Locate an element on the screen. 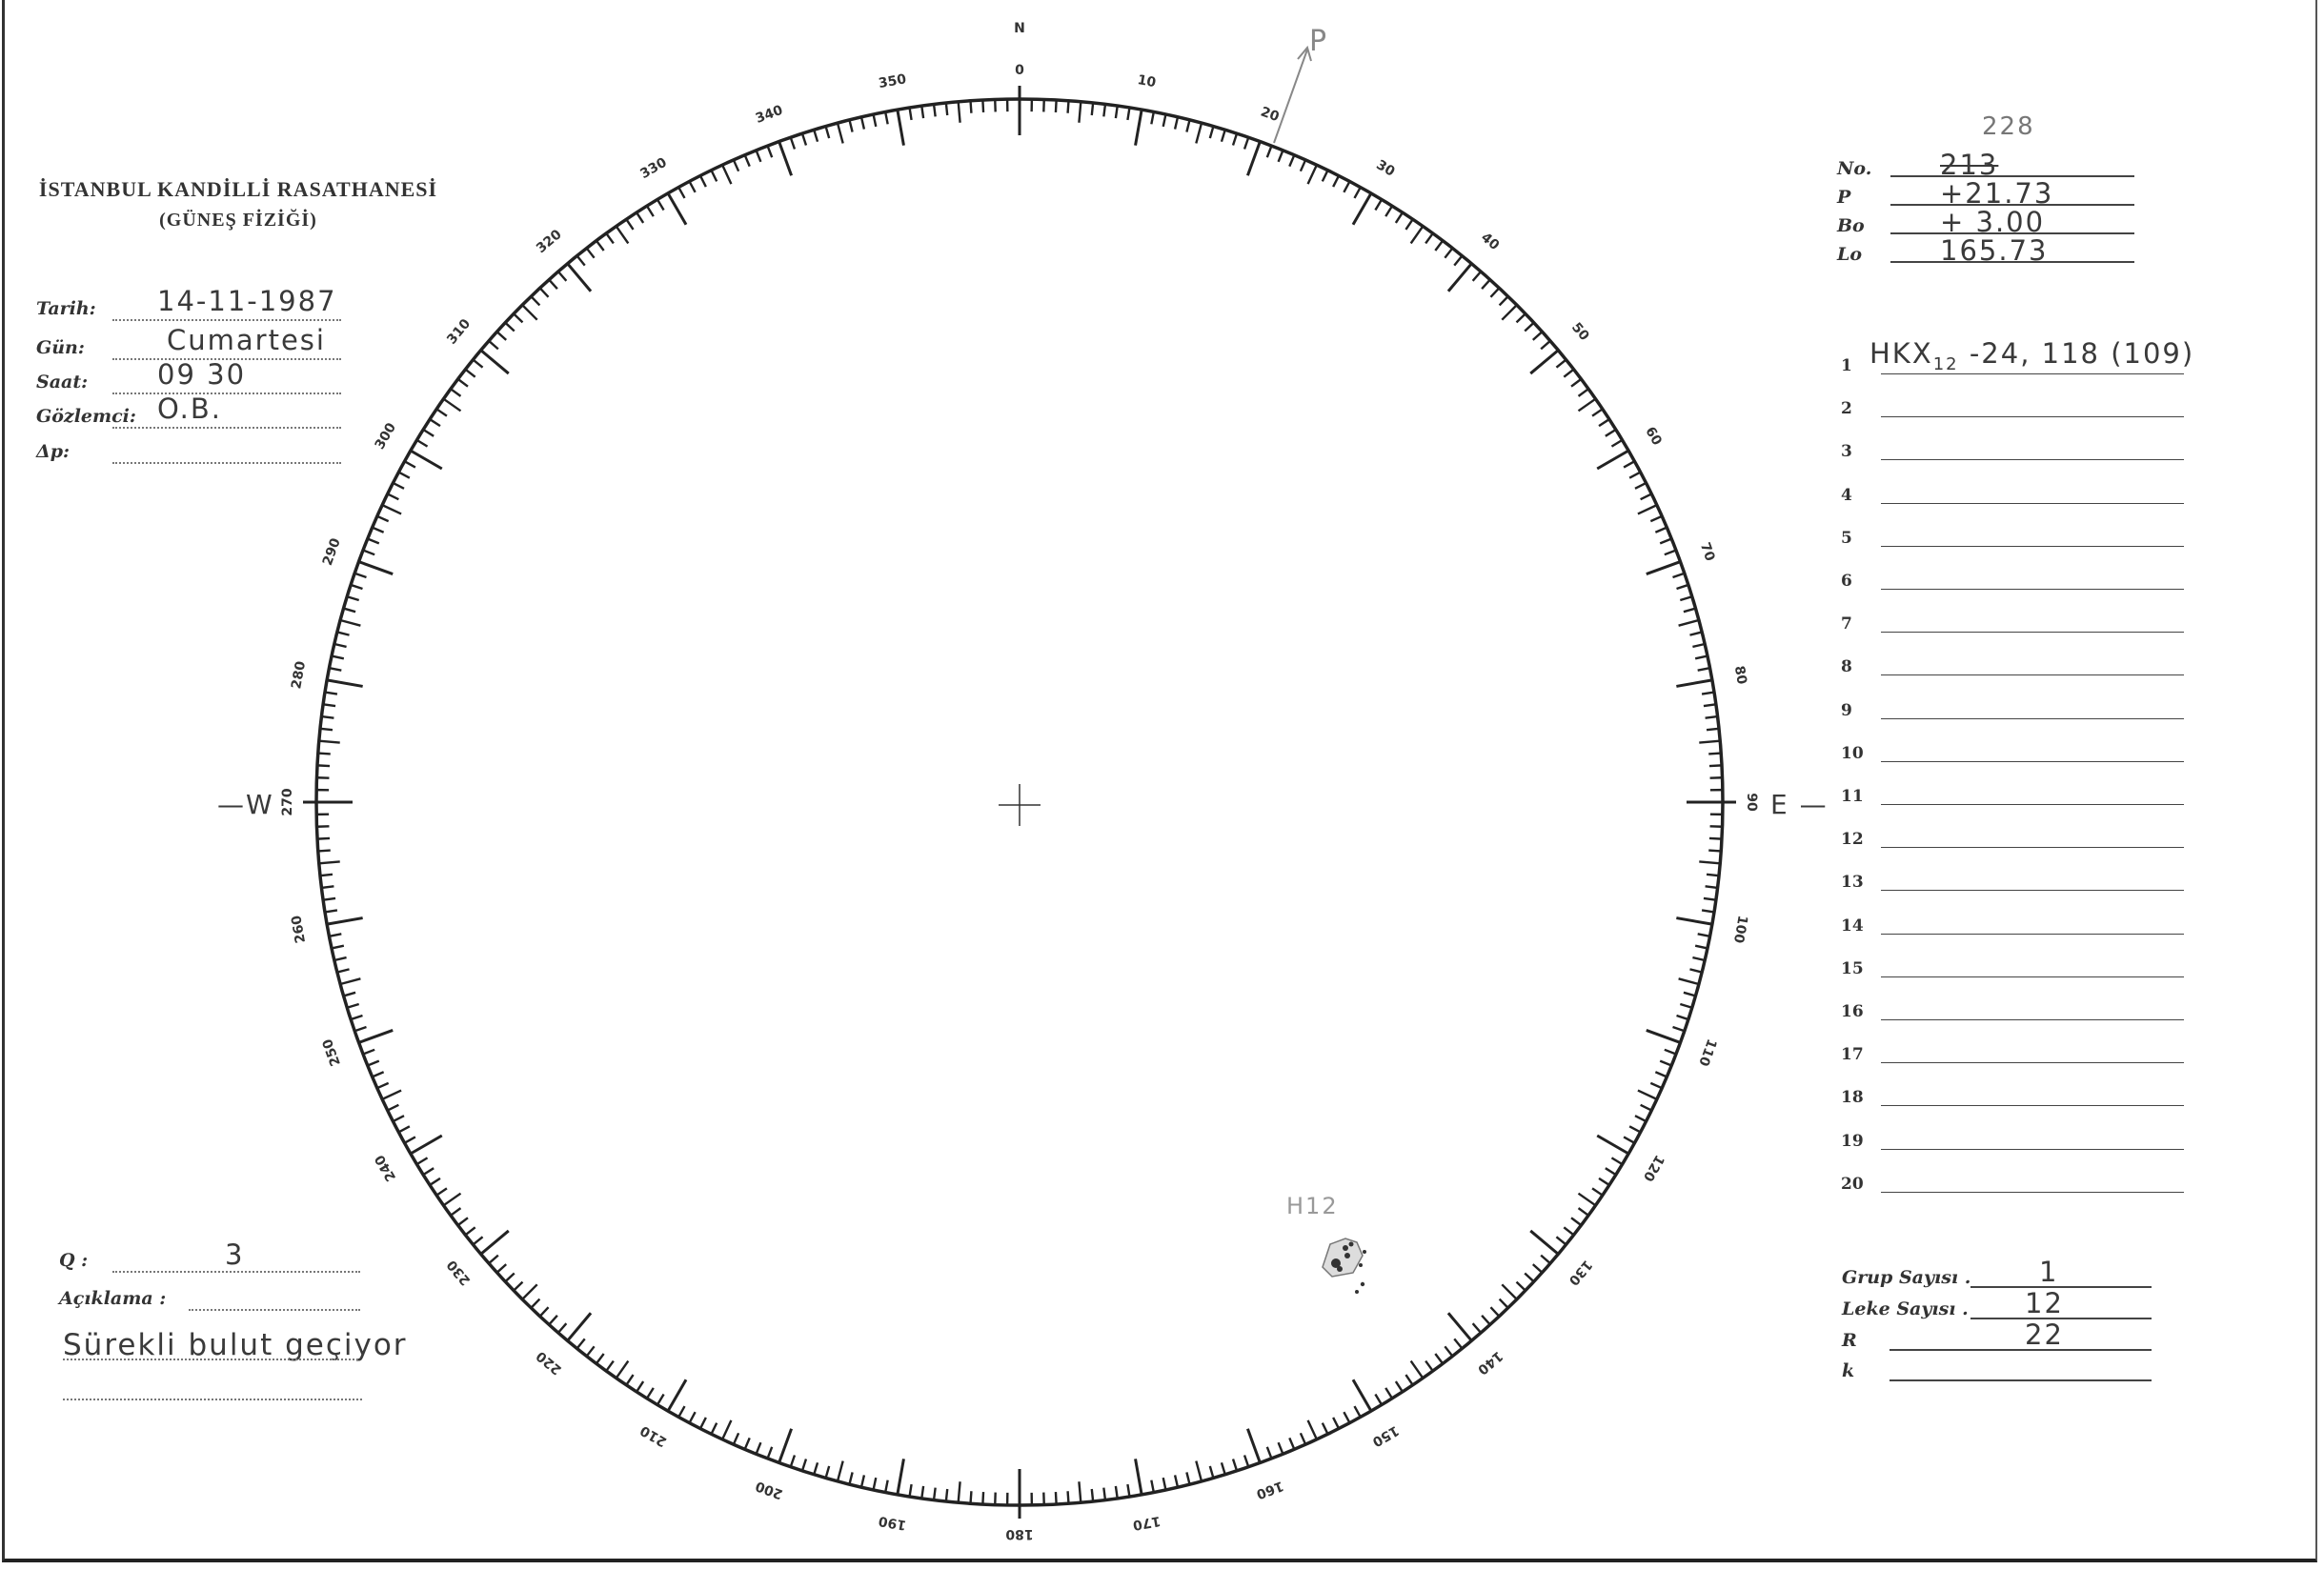  pole-arrow is located at coordinates (1290, 96).